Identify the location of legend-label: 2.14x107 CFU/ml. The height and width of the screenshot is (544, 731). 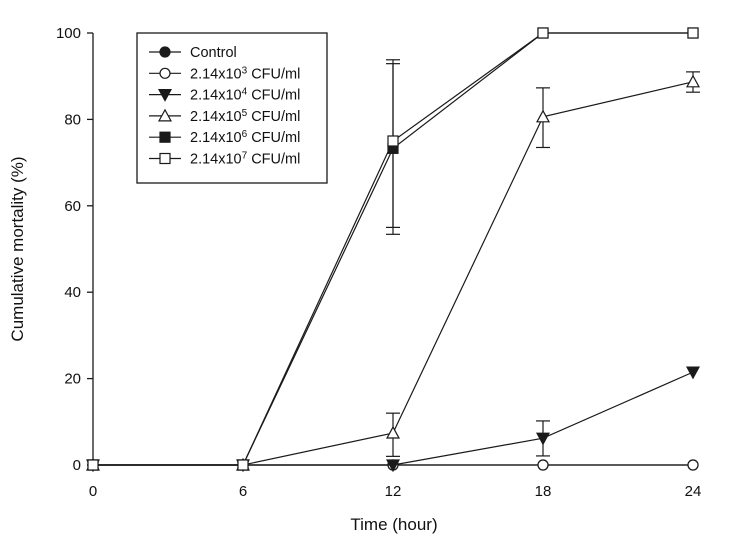
(245, 159).